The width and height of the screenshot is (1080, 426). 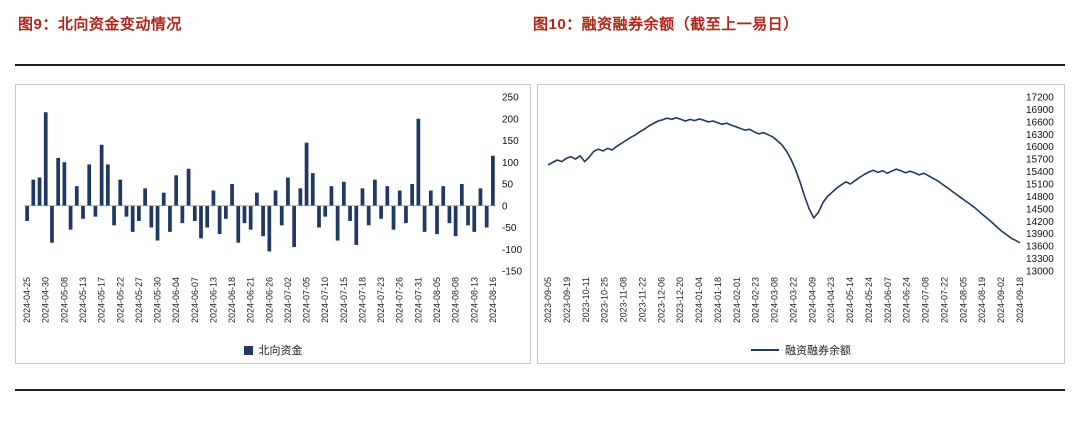 What do you see at coordinates (232, 300) in the screenshot?
I see `svg-text: 2024-06-18` at bounding box center [232, 300].